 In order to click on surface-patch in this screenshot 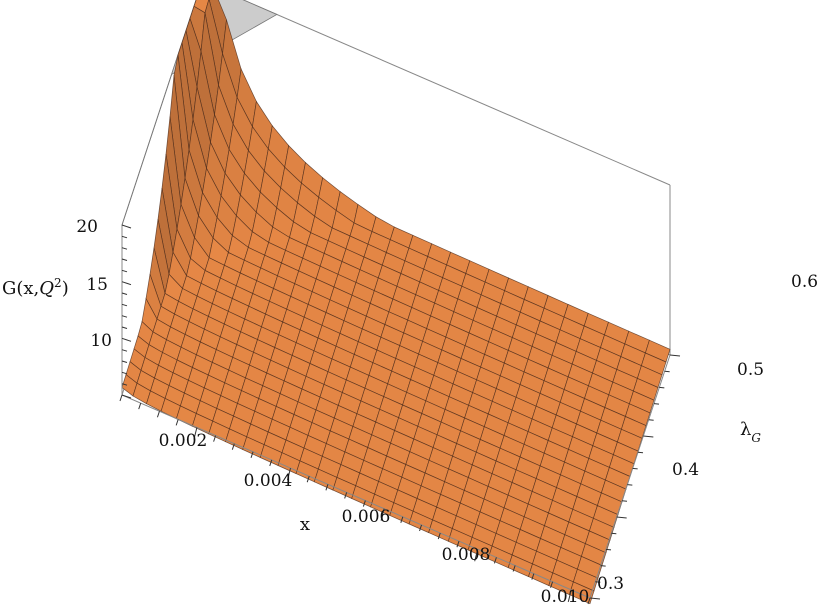, I will do `click(581, 593)`.